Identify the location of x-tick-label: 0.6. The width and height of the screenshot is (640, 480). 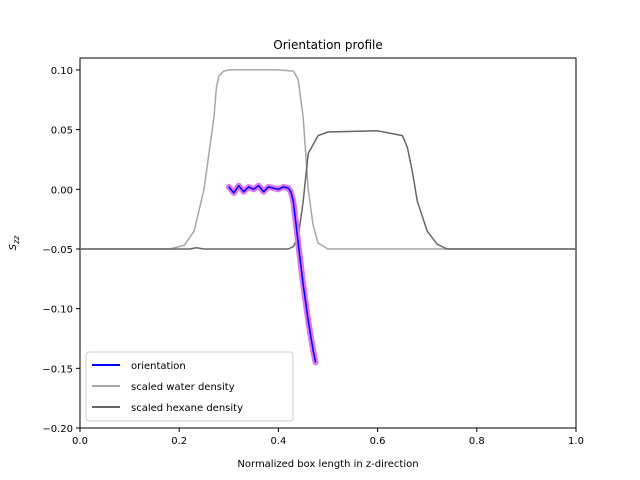
(378, 441).